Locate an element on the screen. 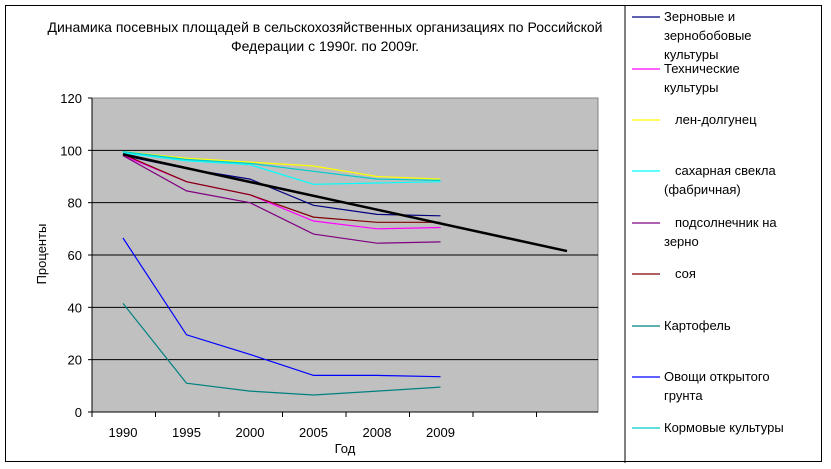 This screenshot has height=469, width=831. legend-label: зернобобовые is located at coordinates (708, 35).